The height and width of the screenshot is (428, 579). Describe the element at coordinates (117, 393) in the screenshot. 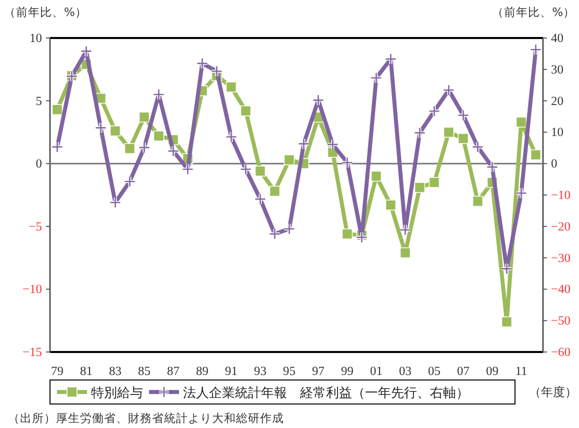

I see `legend-label: 特別給与` at that location.